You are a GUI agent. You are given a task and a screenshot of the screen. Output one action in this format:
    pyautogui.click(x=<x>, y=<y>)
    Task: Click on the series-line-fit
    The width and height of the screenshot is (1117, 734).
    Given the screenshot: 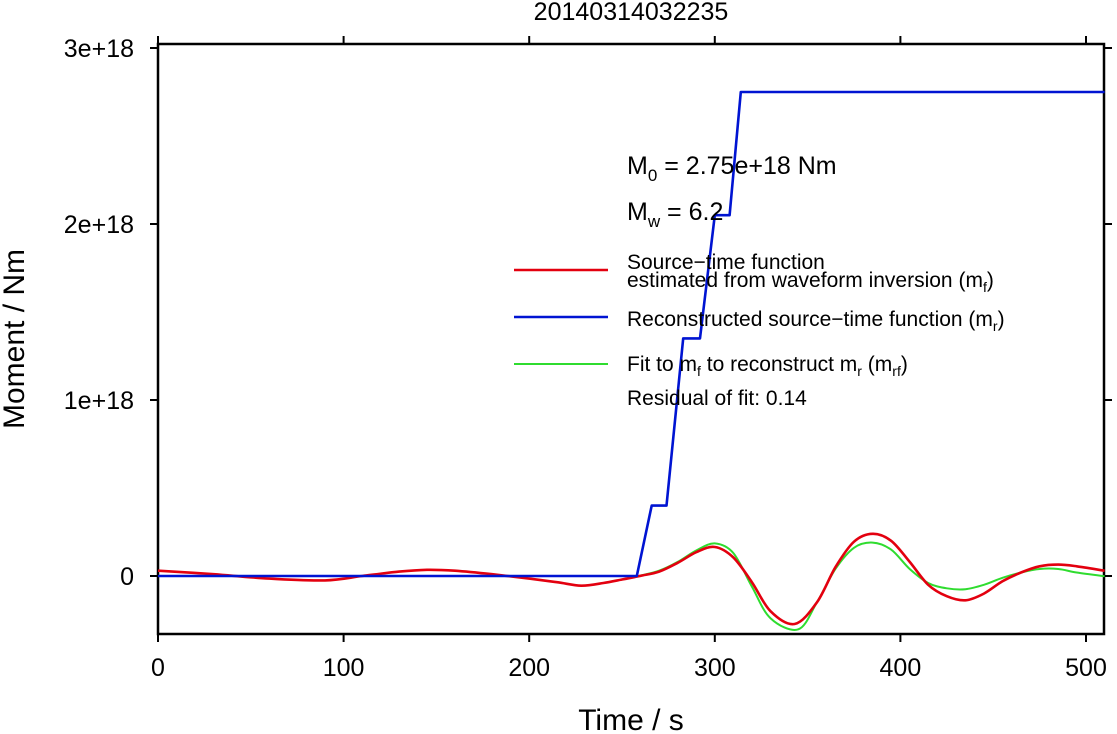 What is the action you would take?
    pyautogui.click(x=872, y=586)
    